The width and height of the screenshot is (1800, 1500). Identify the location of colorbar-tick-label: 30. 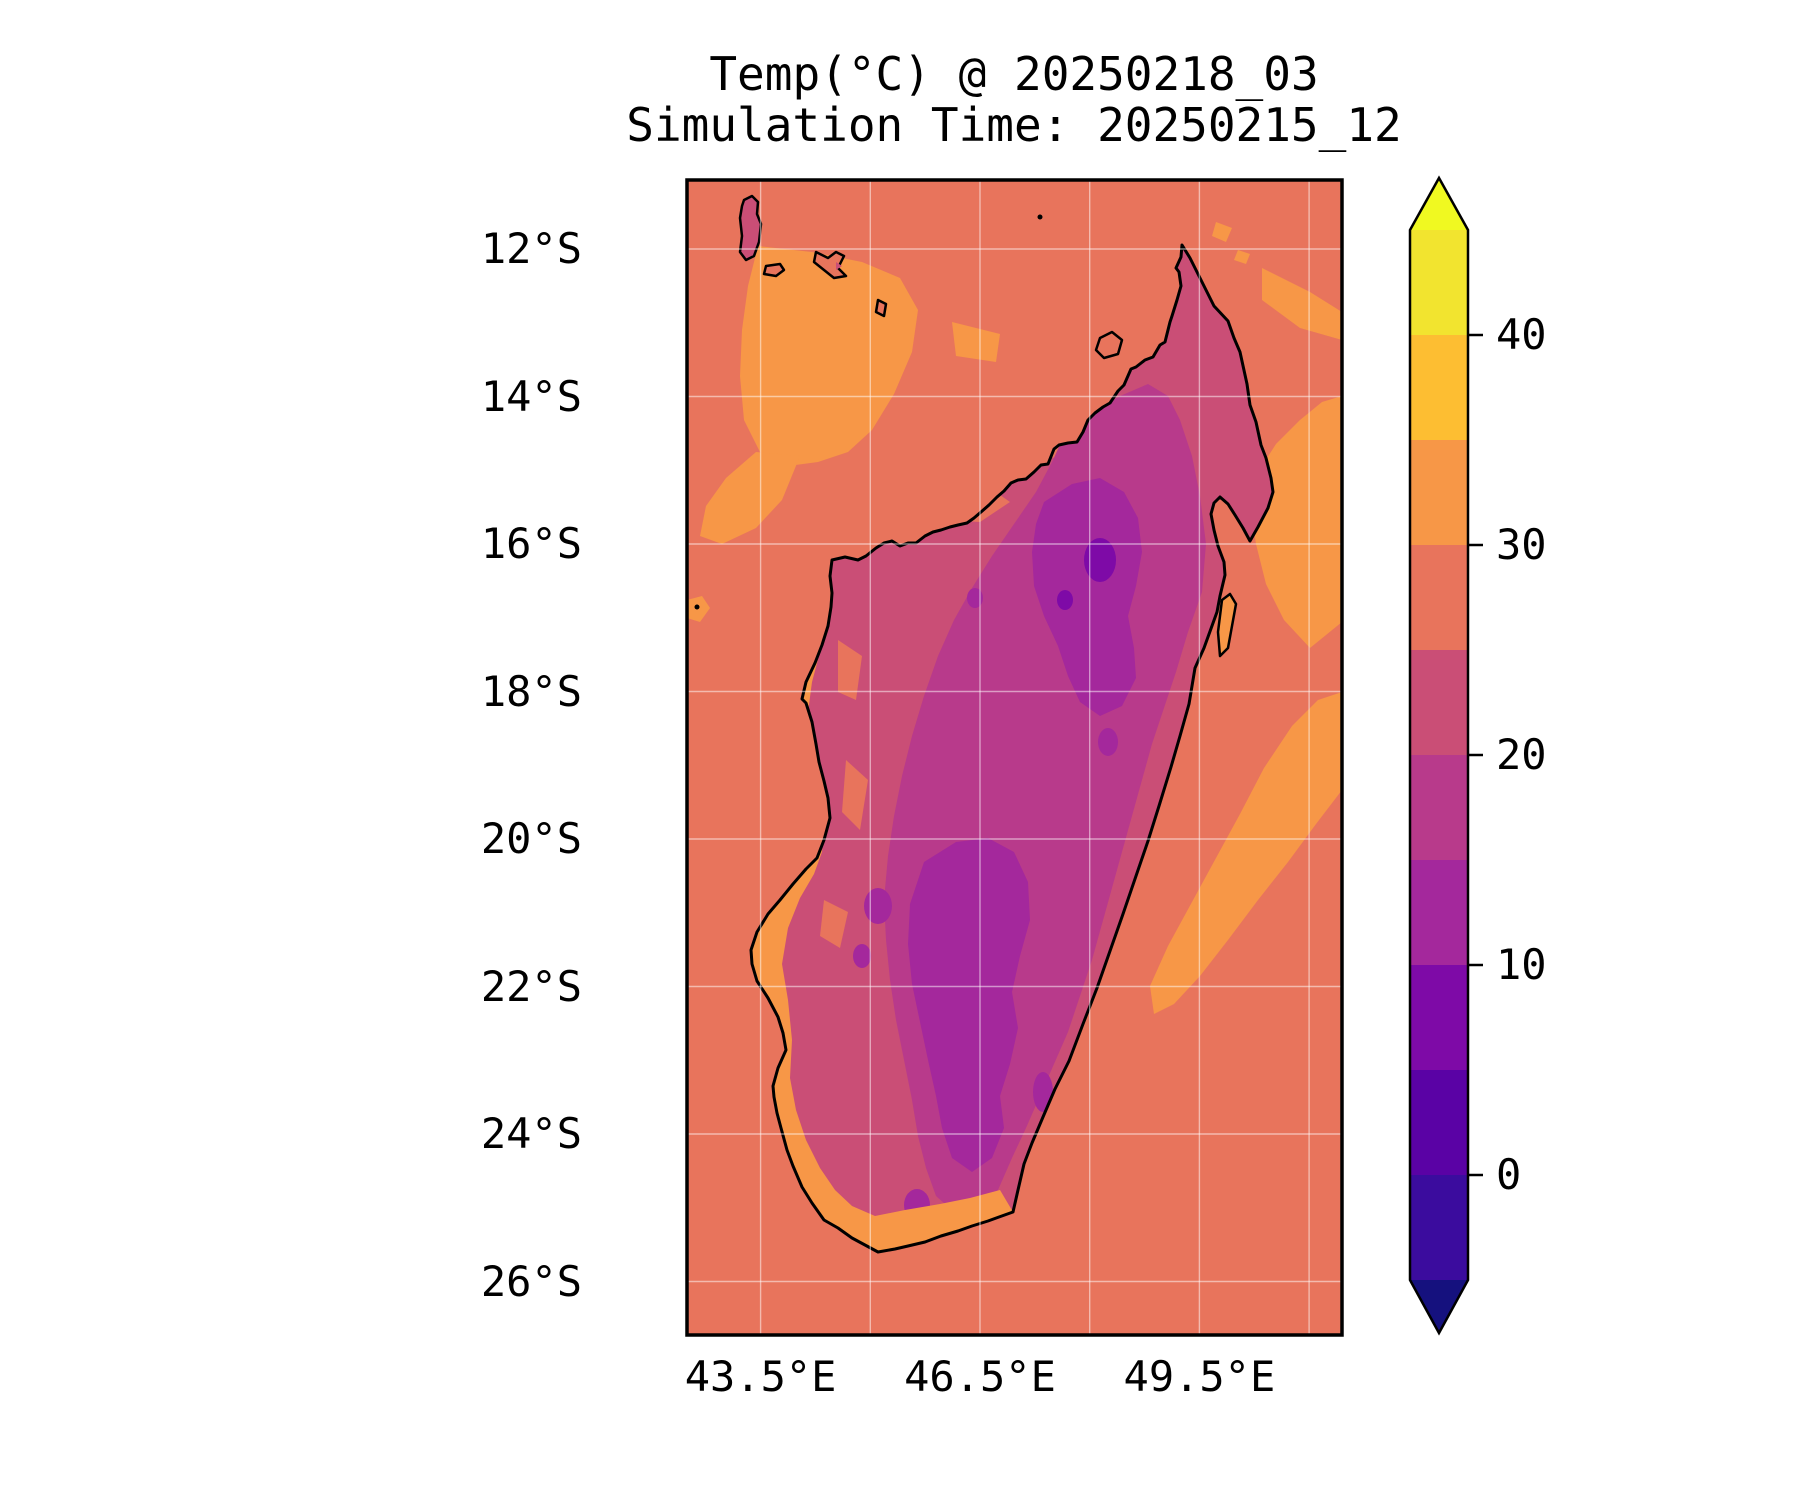
(1521, 544).